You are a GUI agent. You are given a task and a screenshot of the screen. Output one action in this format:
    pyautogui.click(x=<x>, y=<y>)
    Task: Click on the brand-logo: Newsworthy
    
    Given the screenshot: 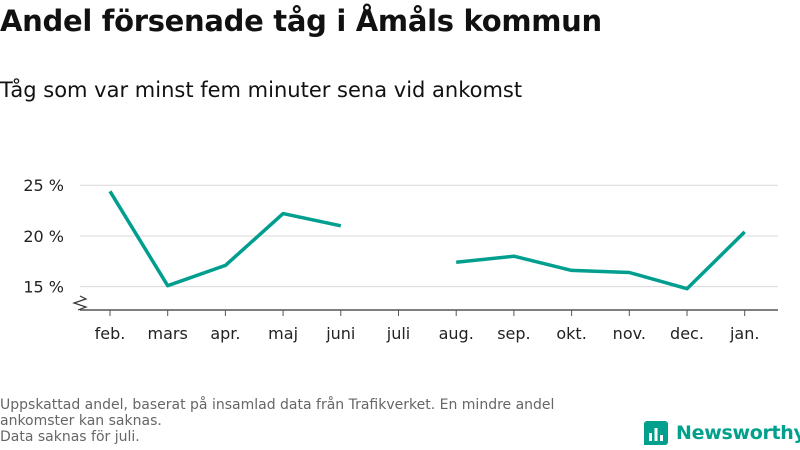 What is the action you would take?
    pyautogui.click(x=722, y=433)
    